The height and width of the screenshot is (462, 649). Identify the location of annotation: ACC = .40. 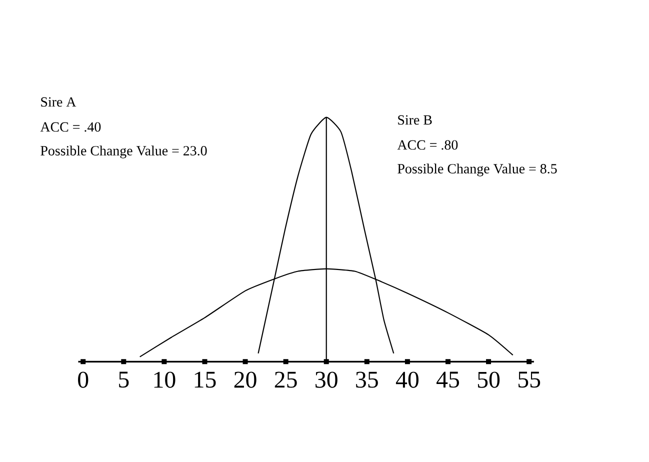
(70, 127).